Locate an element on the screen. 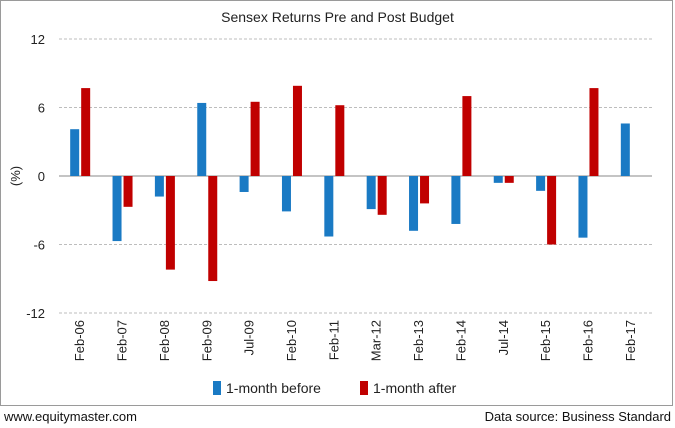 The width and height of the screenshot is (675, 428). x-tick-label: Feb-11 is located at coordinates (333, 340).